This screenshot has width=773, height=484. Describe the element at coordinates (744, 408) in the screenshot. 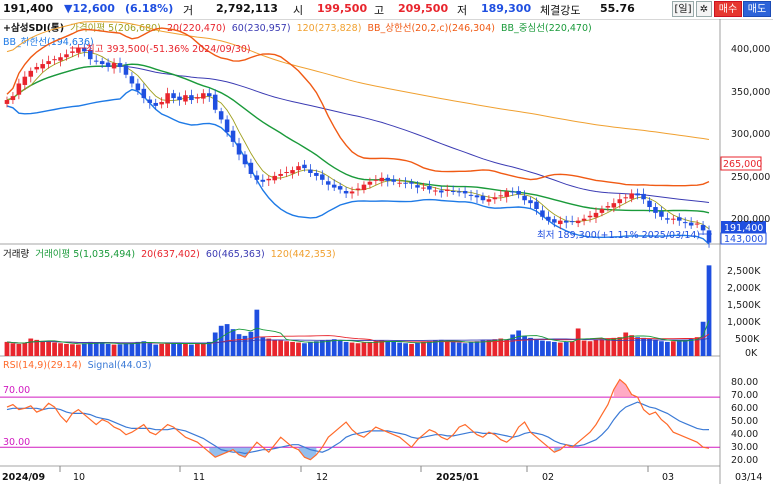

I see `rsi-tick-label: 60.00` at that location.